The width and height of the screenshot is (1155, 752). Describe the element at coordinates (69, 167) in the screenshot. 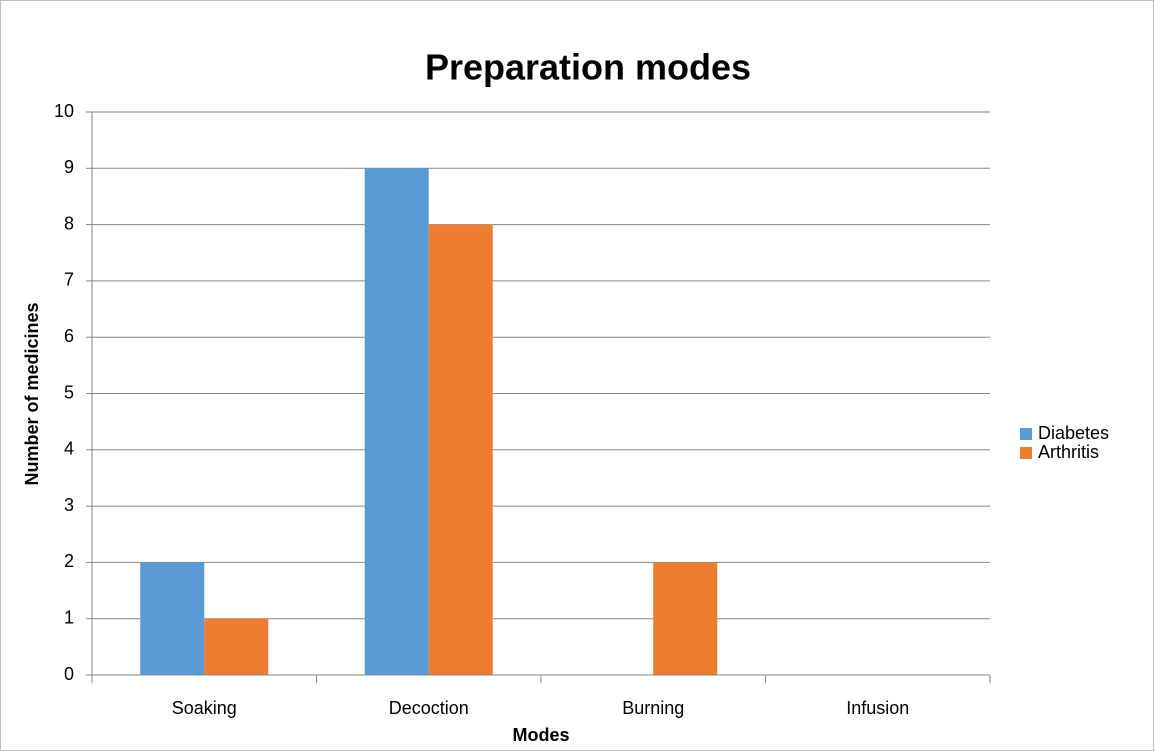

I see `y-tick-label: 9` at that location.